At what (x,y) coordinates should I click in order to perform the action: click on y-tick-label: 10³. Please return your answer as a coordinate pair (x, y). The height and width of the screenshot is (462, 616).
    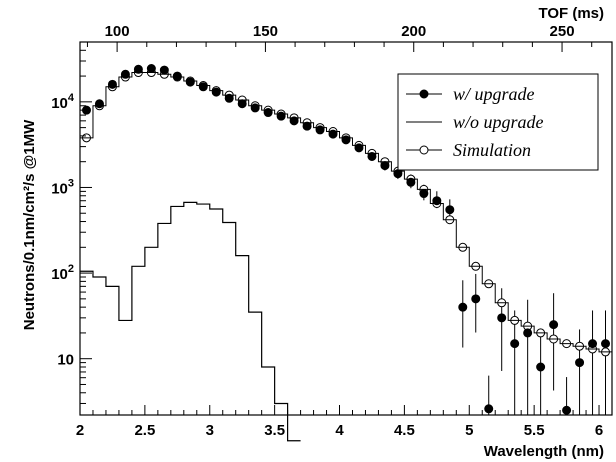
    Looking at the image, I should click on (62, 187).